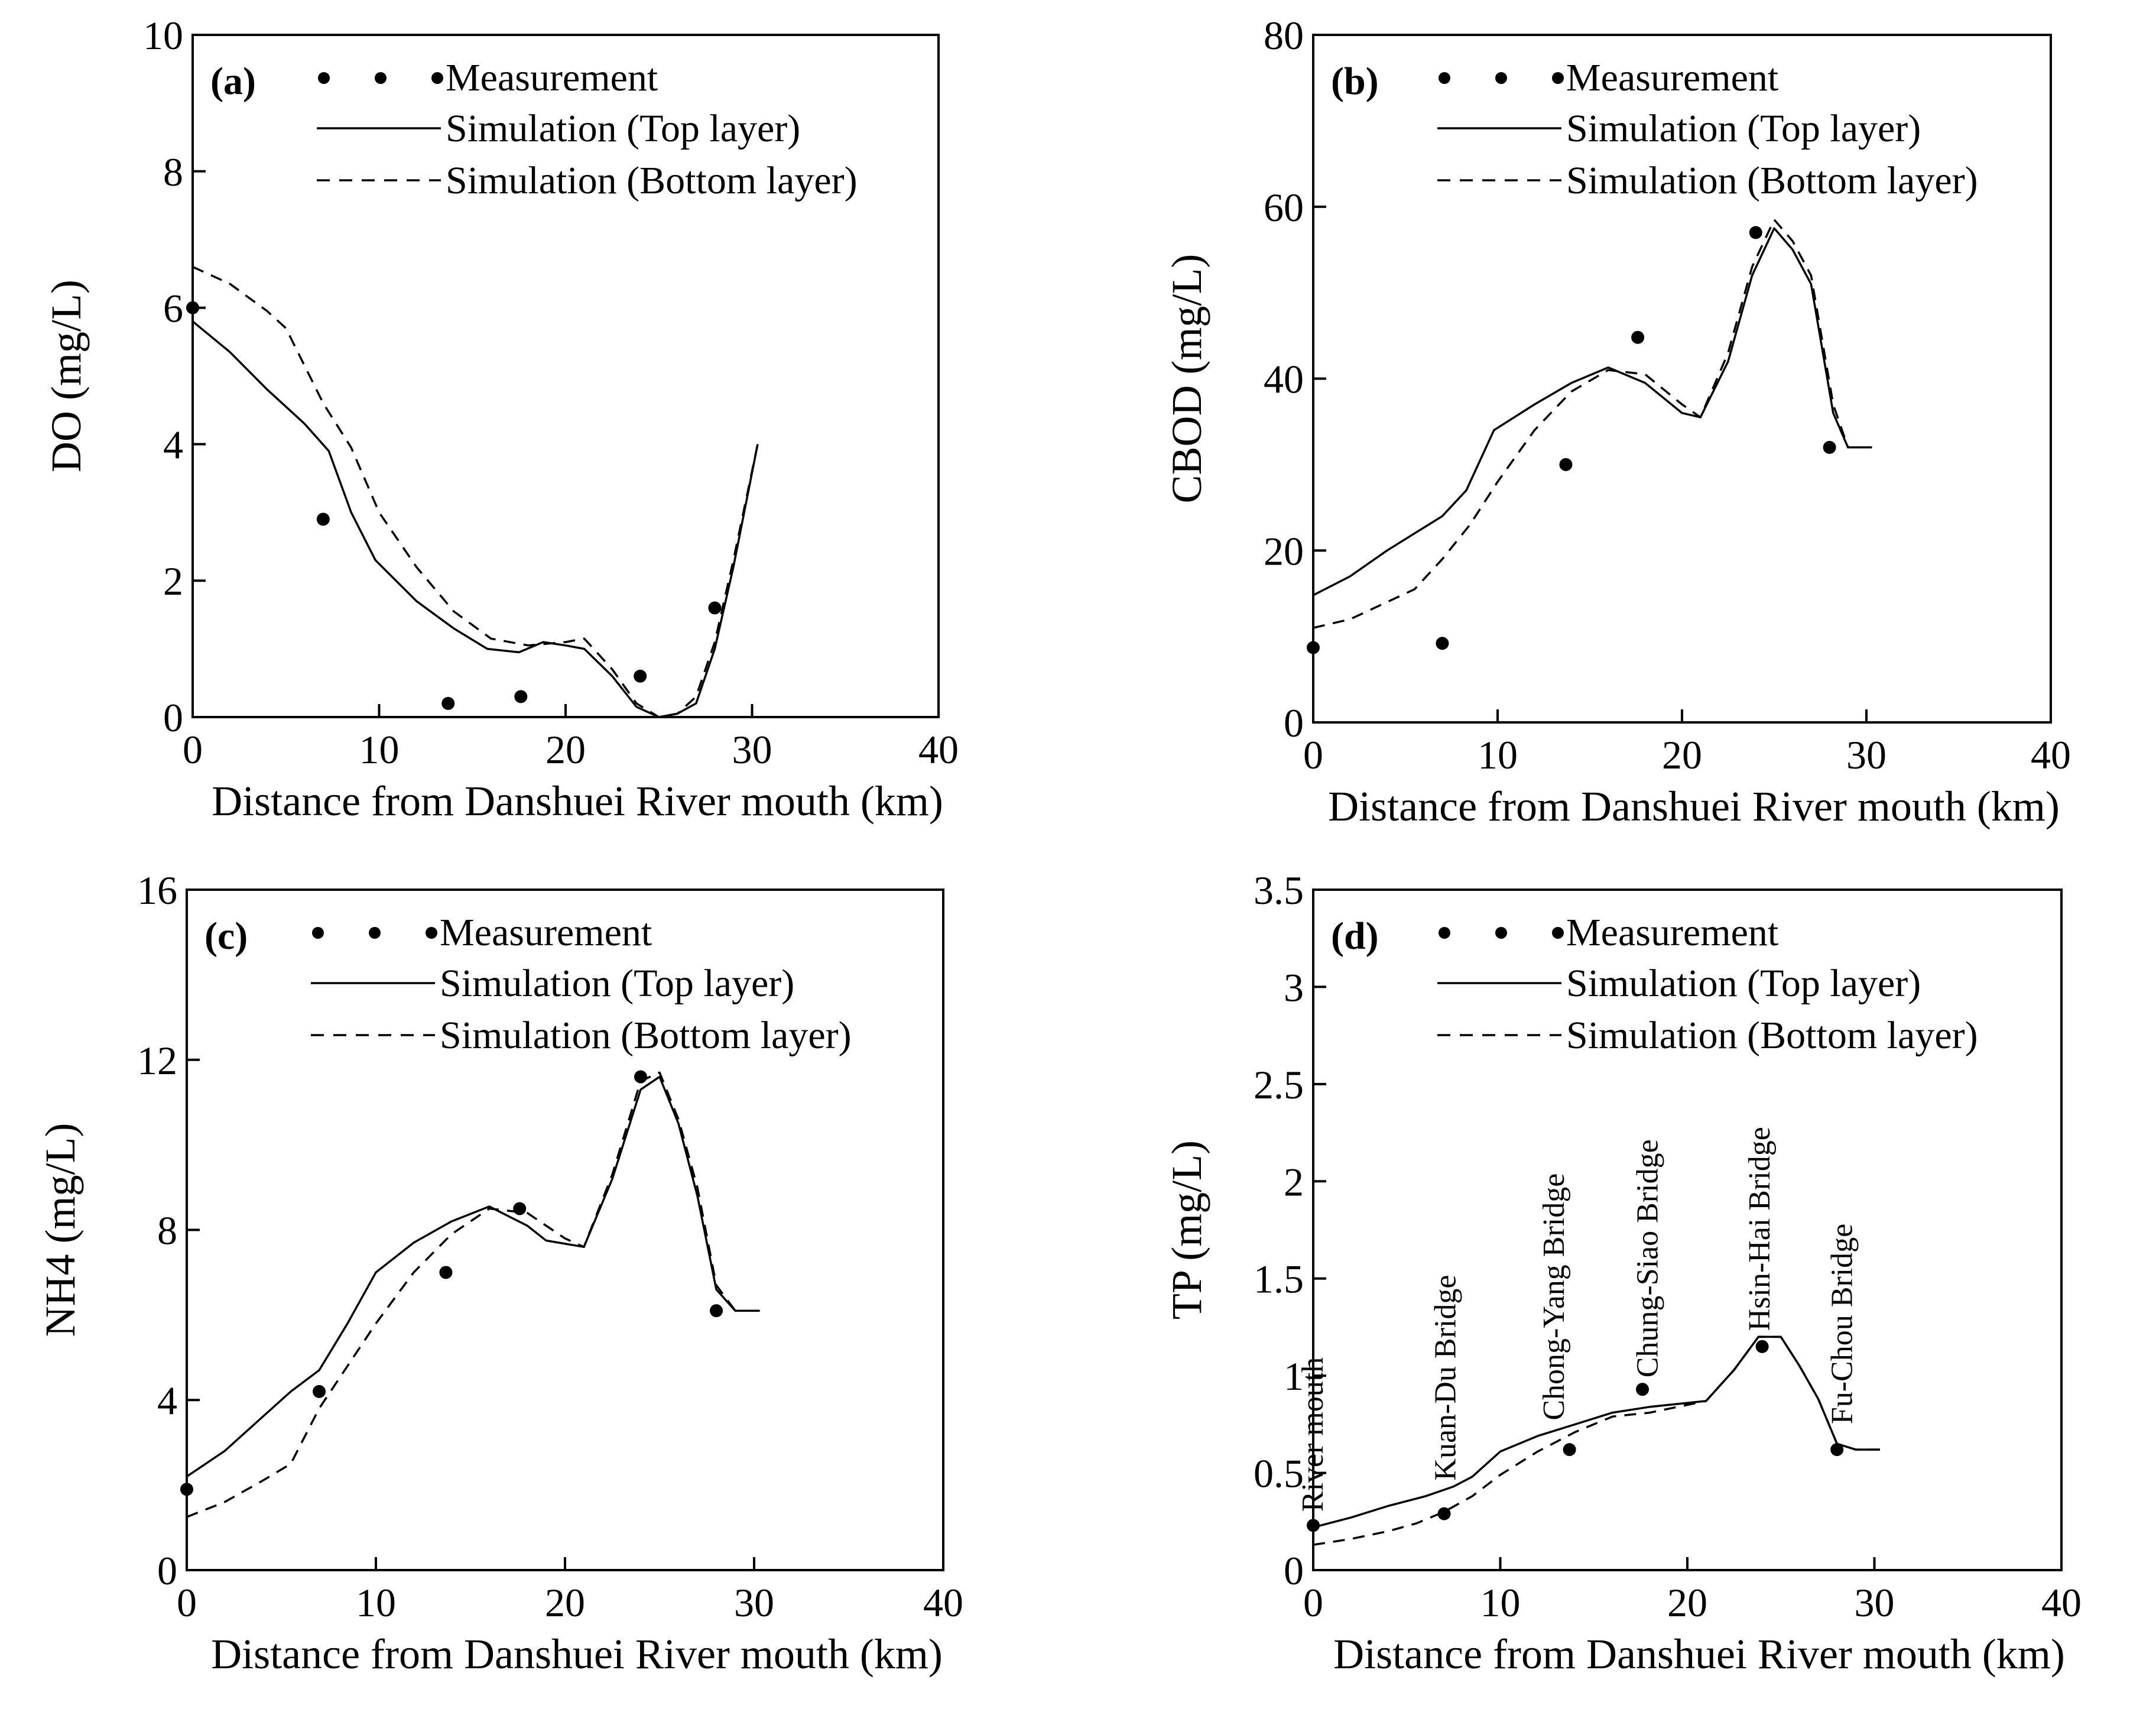 The width and height of the screenshot is (2156, 1725). What do you see at coordinates (1279, 890) in the screenshot?
I see `y-tick-label: 3.5` at bounding box center [1279, 890].